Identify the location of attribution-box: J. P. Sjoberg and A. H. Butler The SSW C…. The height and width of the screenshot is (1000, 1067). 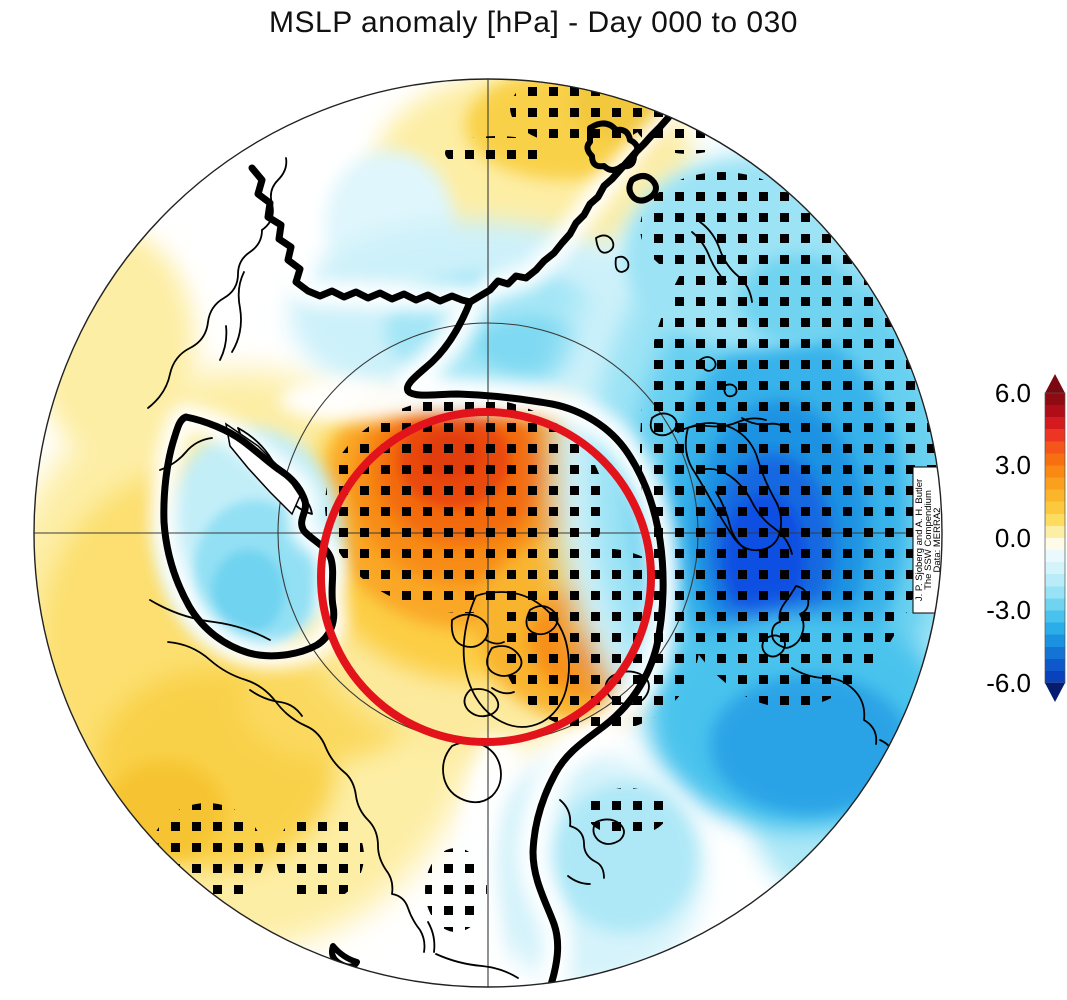
(927, 540).